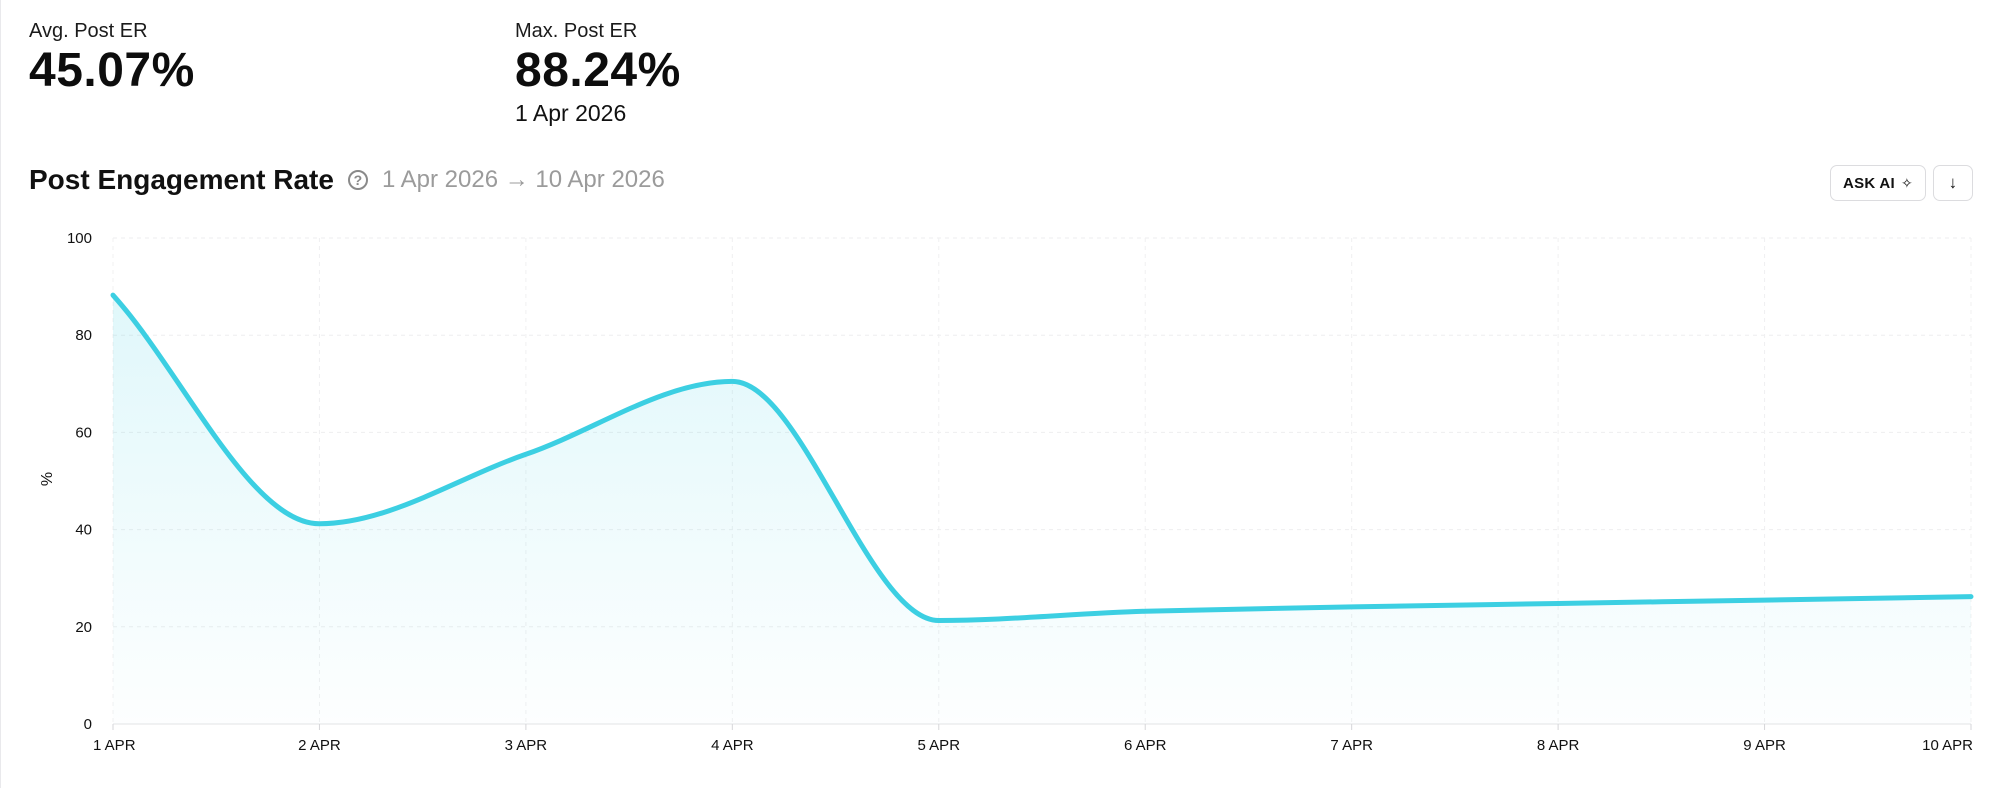  I want to click on max-post-er-value: 88.24%, so click(598, 70).